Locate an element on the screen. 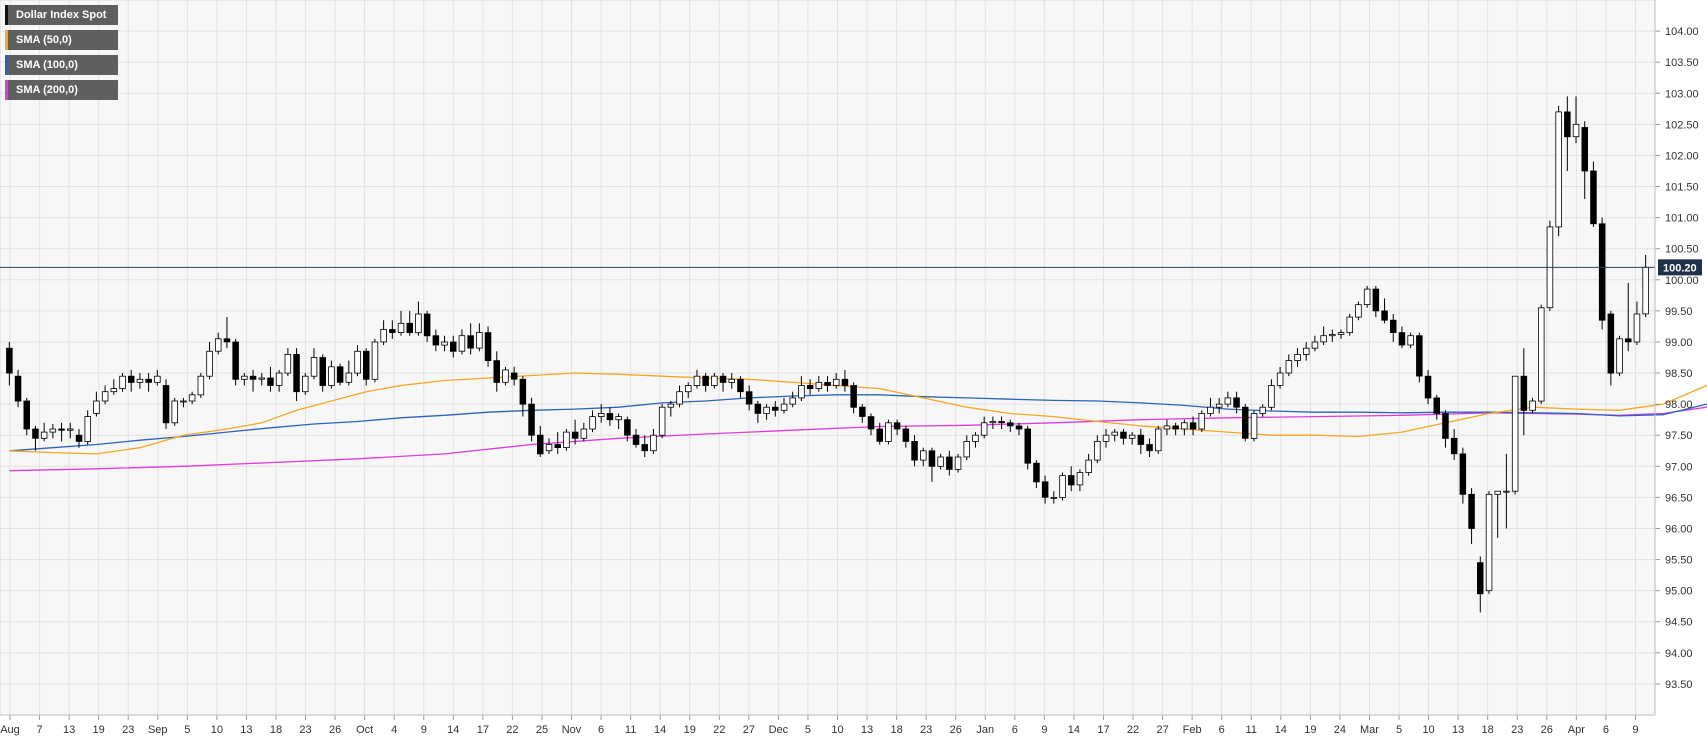 The width and height of the screenshot is (1707, 749). current-price: 100.20 is located at coordinates (851, 267).